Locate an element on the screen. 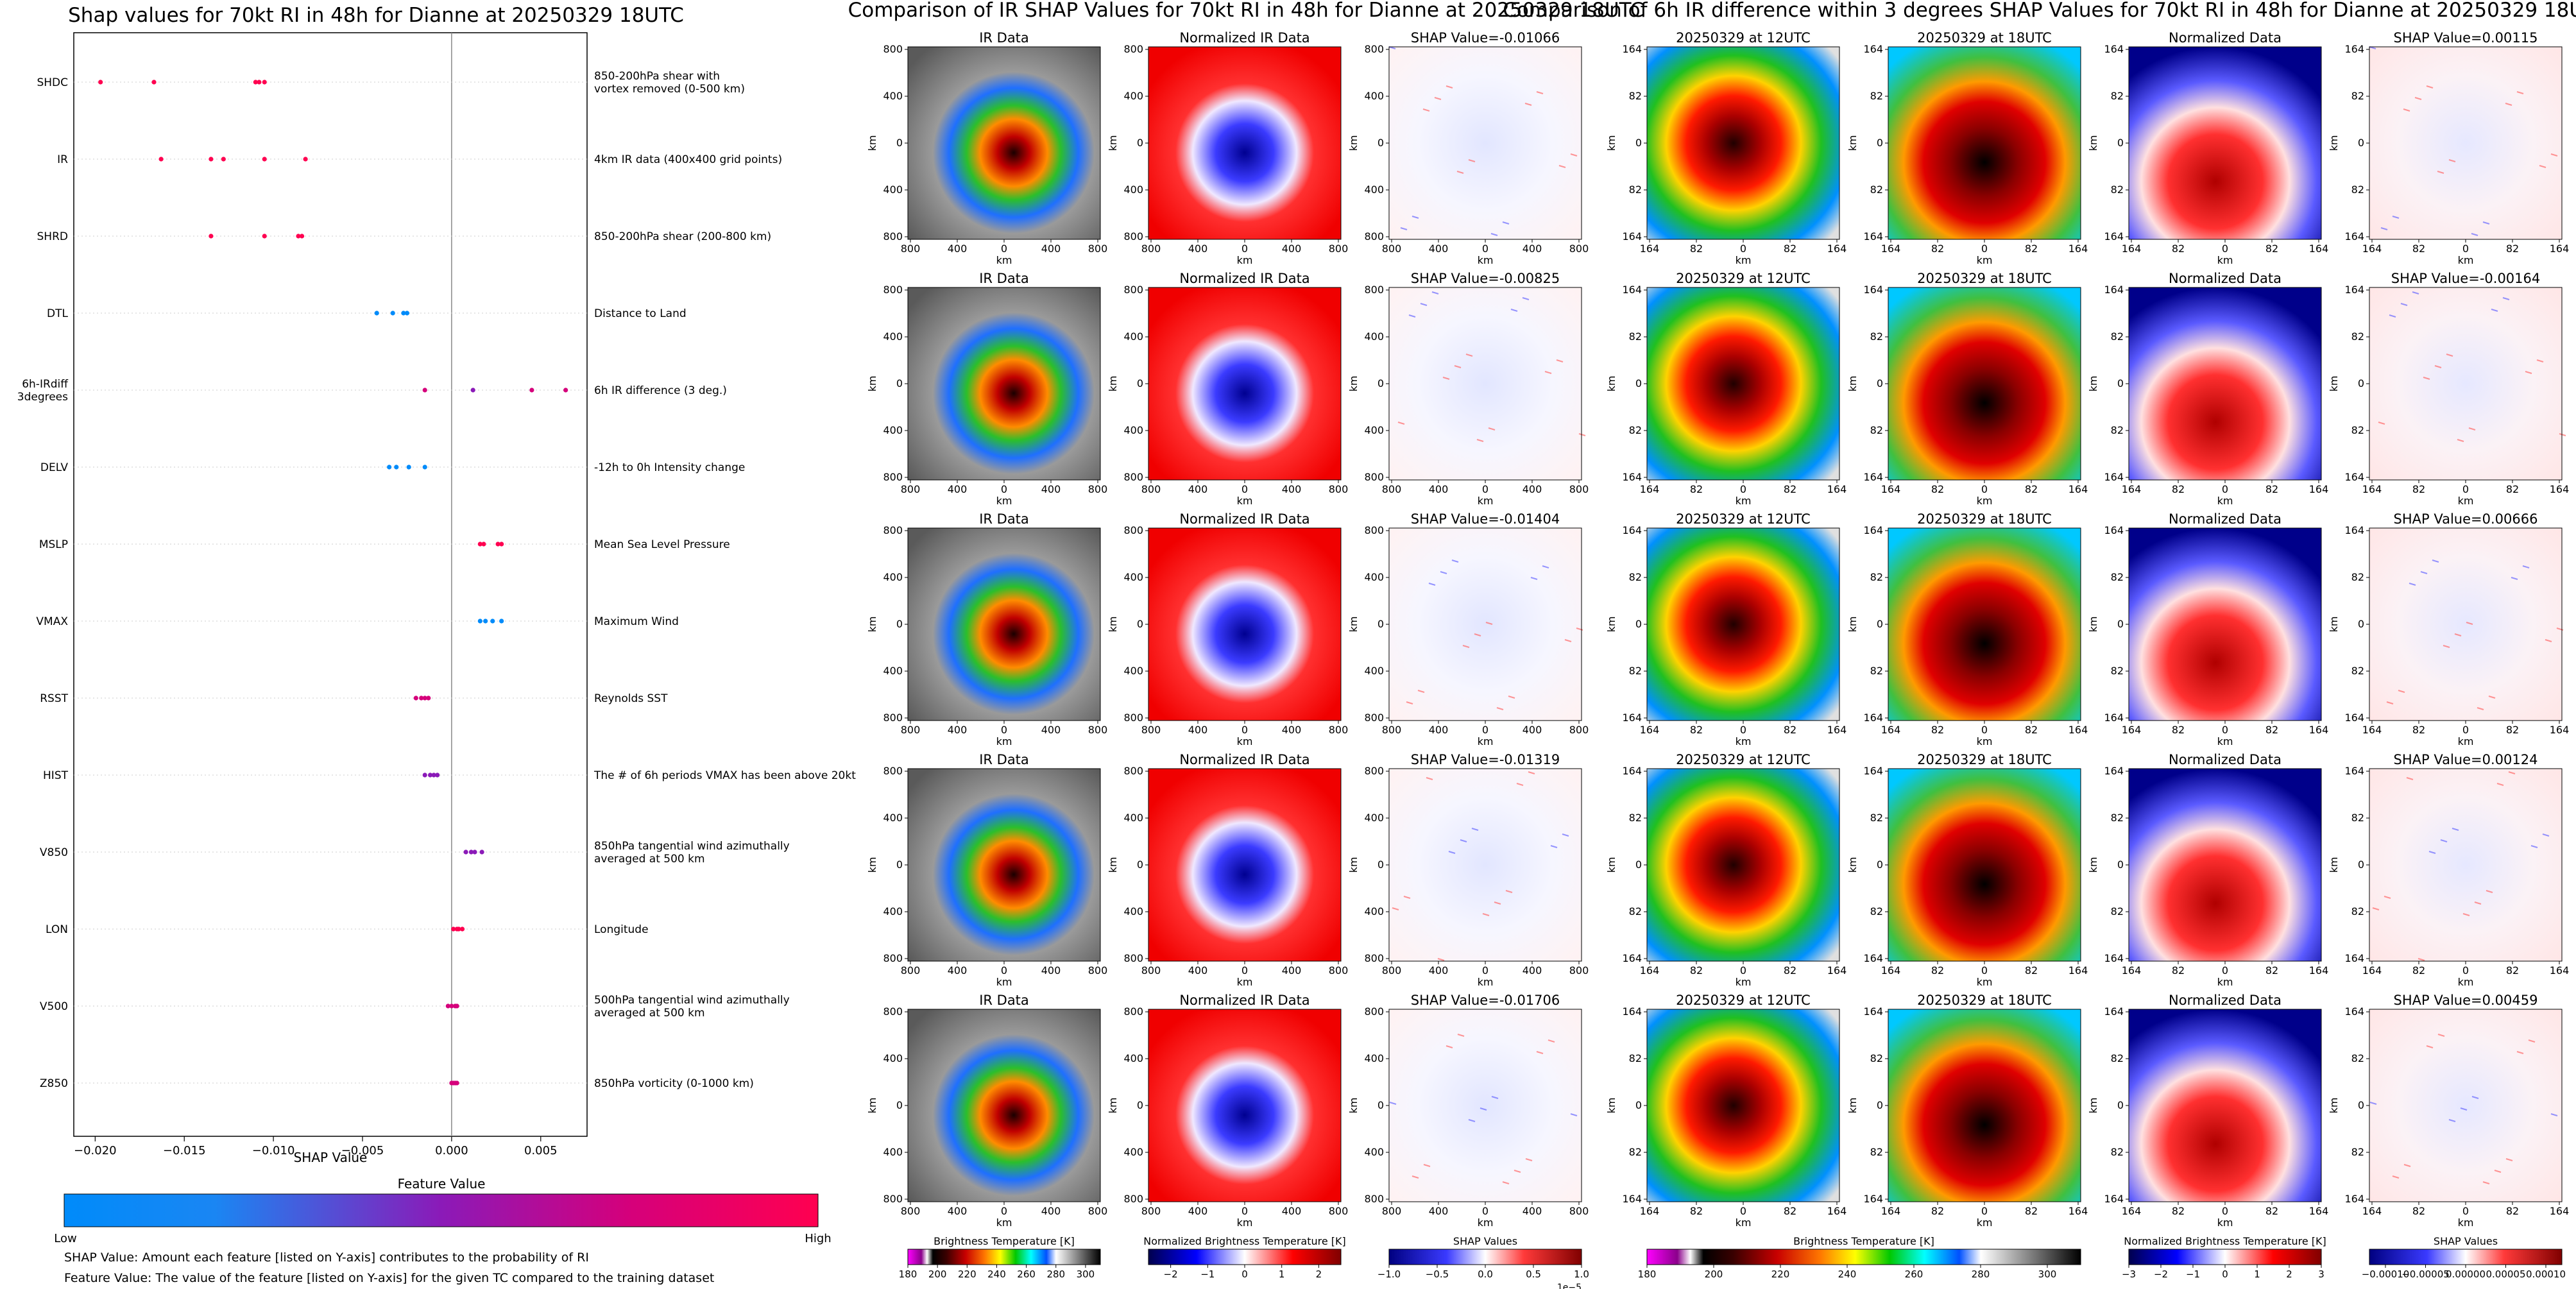 This screenshot has width=2576, height=1289. feature-label-vmax: VMAX is located at coordinates (52, 621).